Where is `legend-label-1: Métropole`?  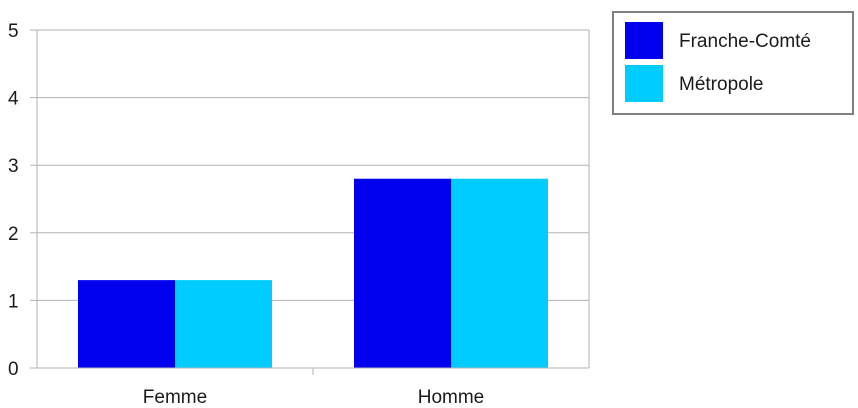 legend-label-1: Métropole is located at coordinates (721, 84).